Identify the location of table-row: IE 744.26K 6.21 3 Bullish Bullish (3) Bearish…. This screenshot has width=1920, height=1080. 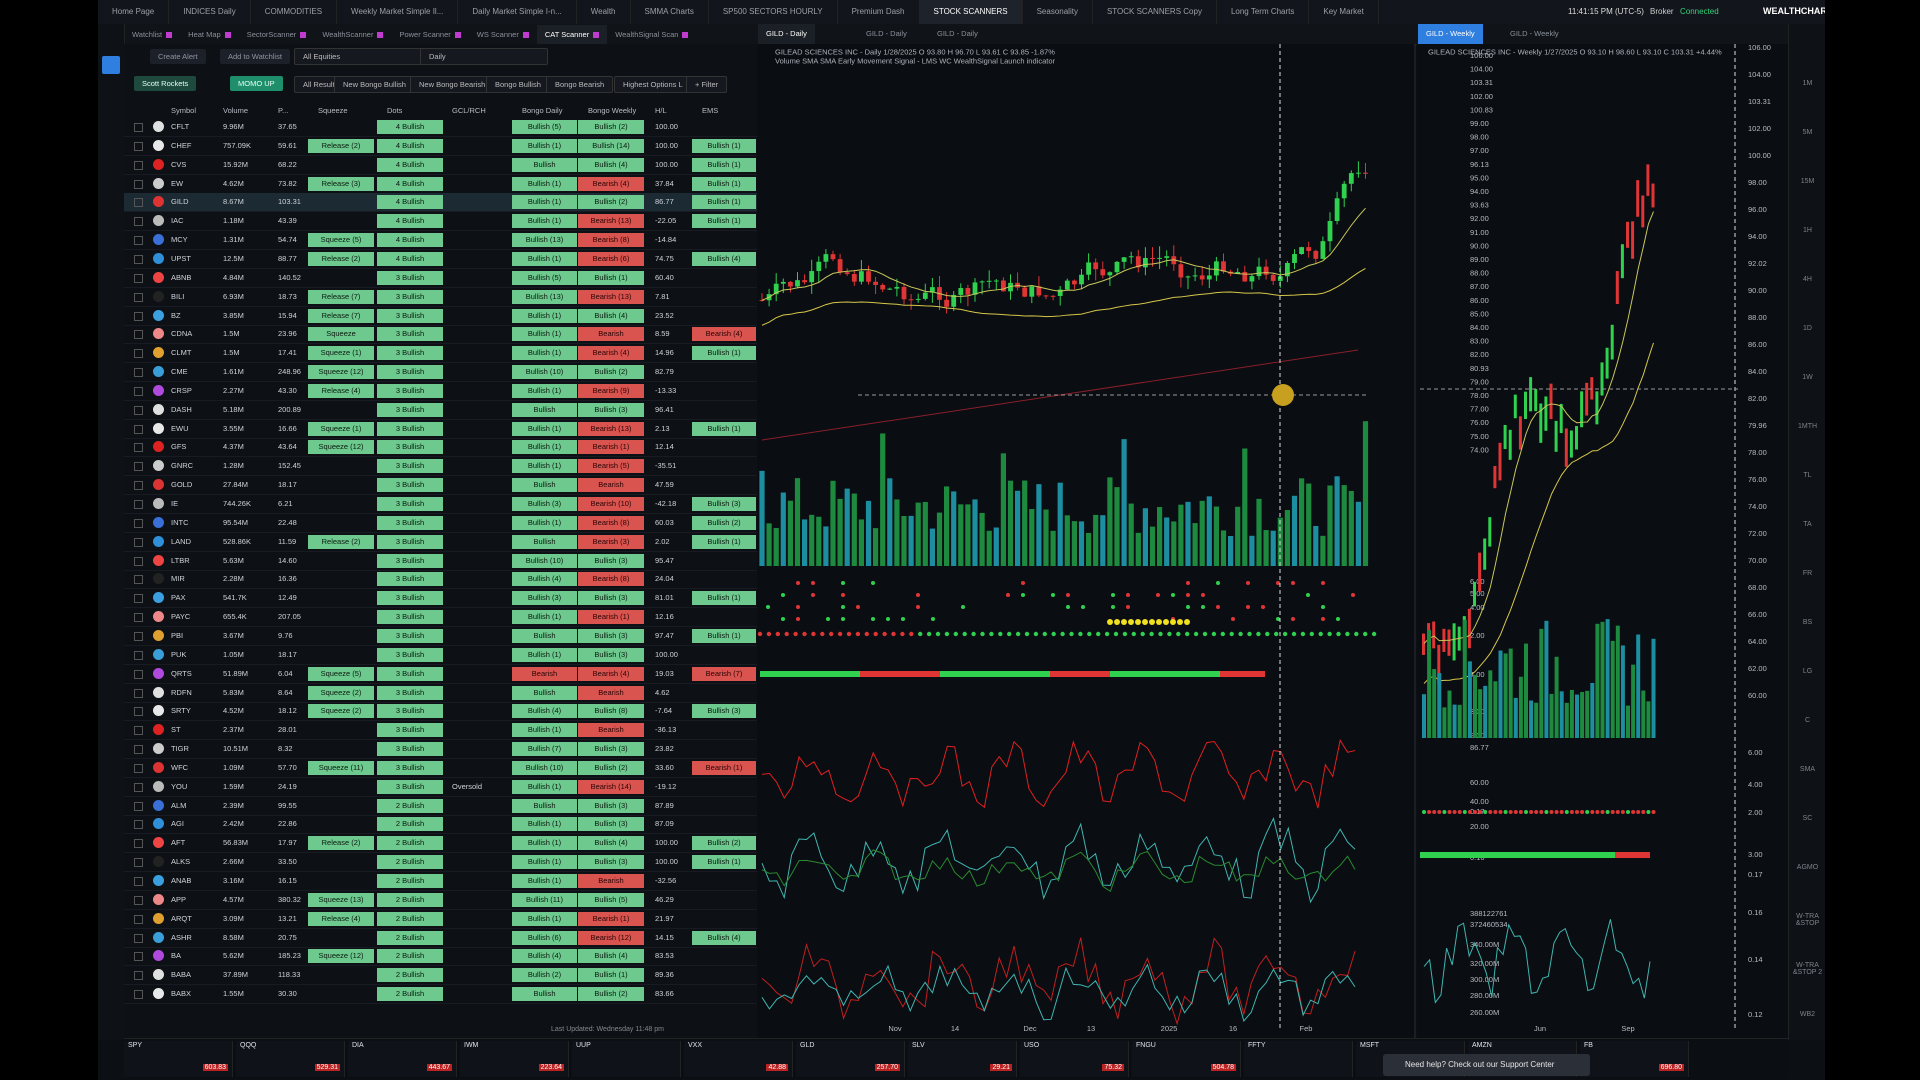
(440, 504).